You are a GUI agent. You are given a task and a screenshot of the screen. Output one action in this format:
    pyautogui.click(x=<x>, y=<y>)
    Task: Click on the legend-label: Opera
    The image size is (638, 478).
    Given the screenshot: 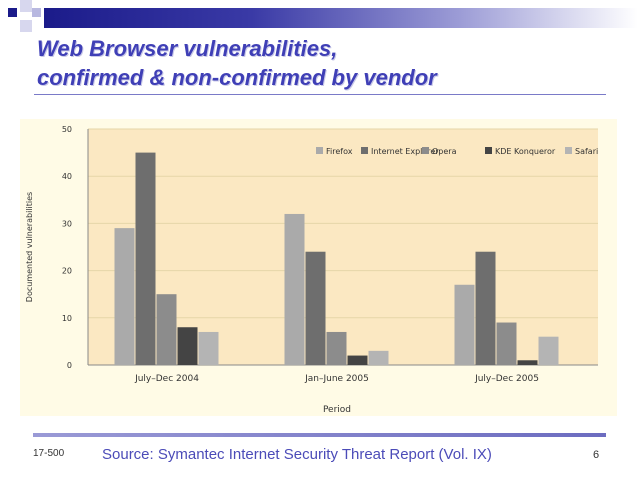 What is the action you would take?
    pyautogui.click(x=444, y=151)
    